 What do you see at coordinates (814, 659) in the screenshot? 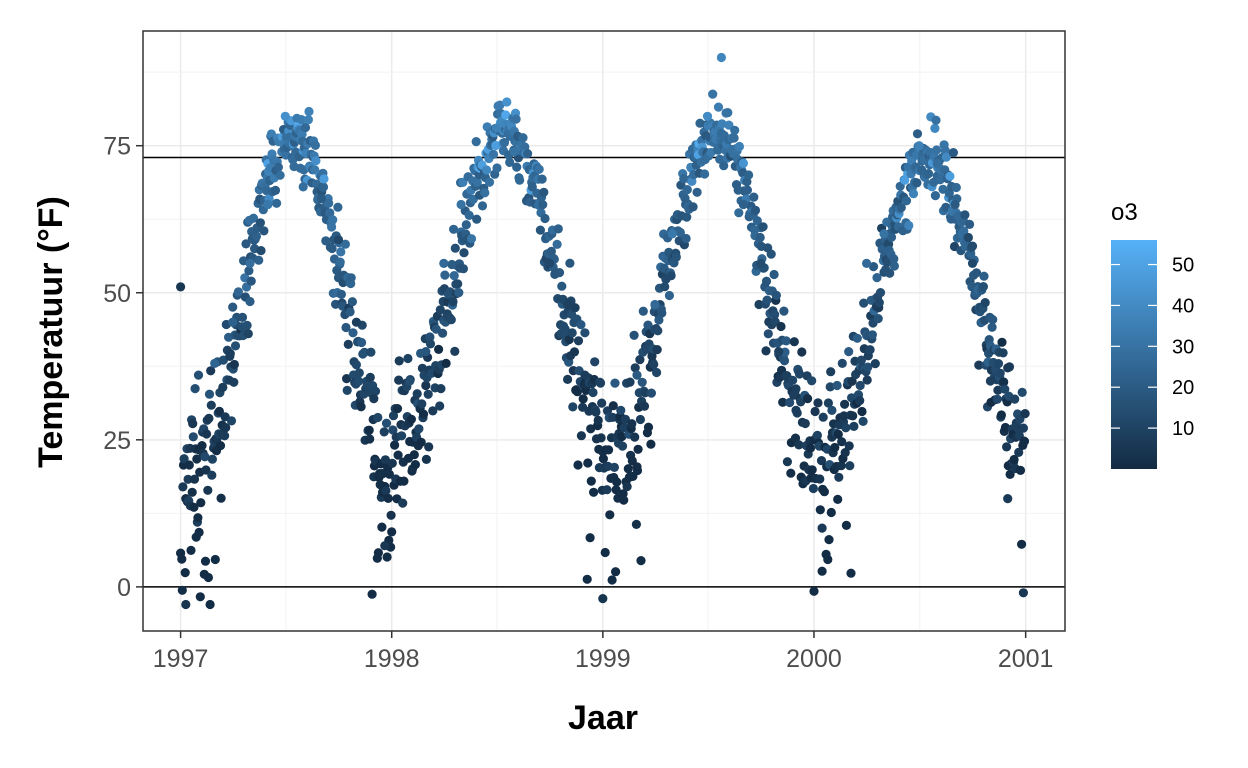
I see `x-tick-label: 2000` at bounding box center [814, 659].